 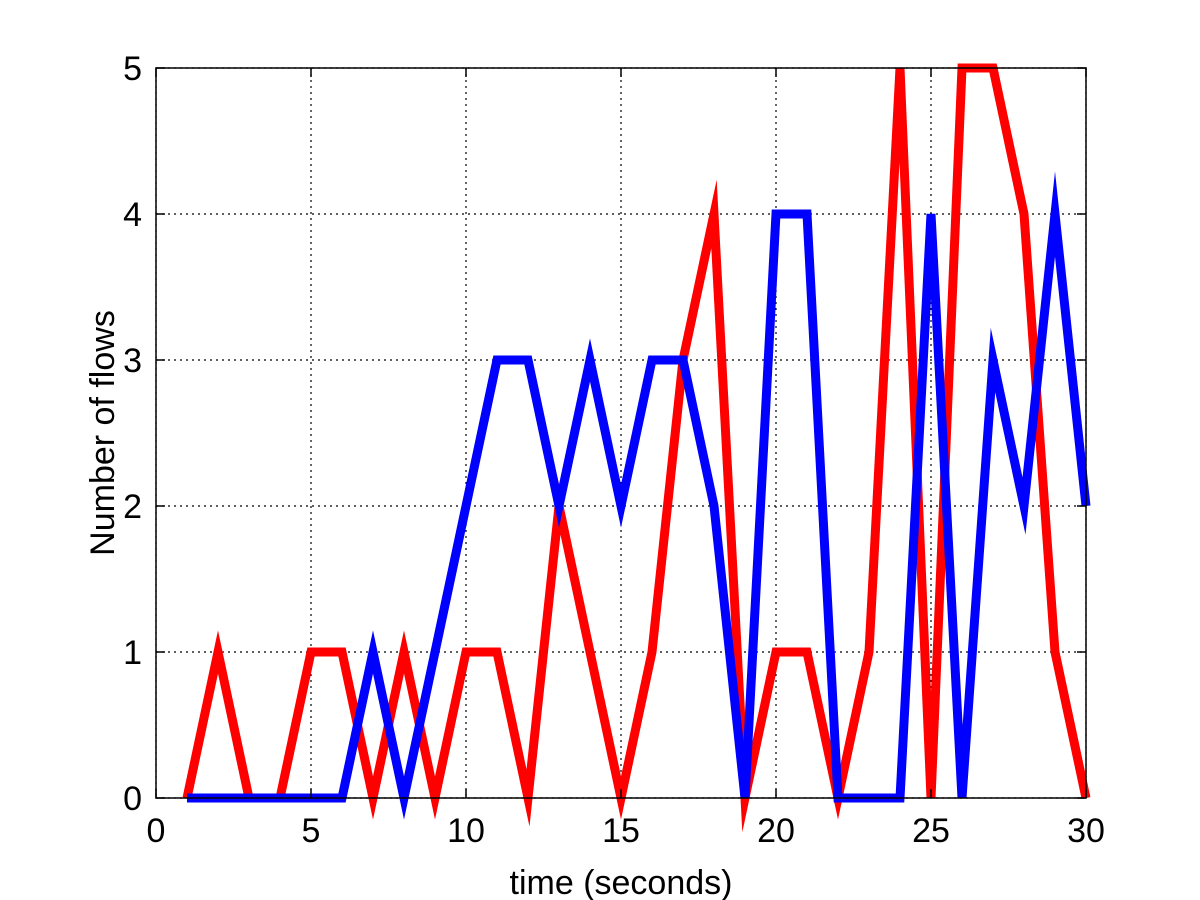 What do you see at coordinates (931, 831) in the screenshot?
I see `x-tick-label-5: 25` at bounding box center [931, 831].